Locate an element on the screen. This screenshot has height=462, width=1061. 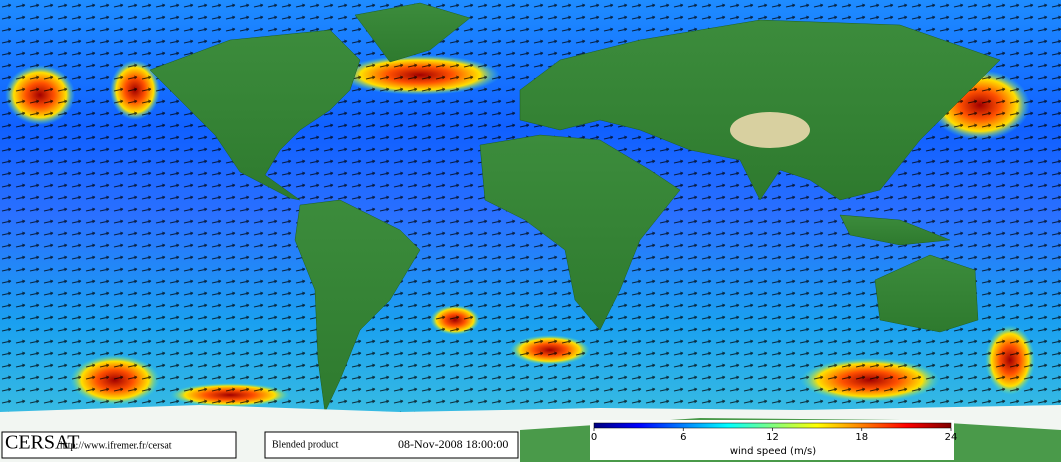
colorbar-tick-label: 12 is located at coordinates (772, 437).